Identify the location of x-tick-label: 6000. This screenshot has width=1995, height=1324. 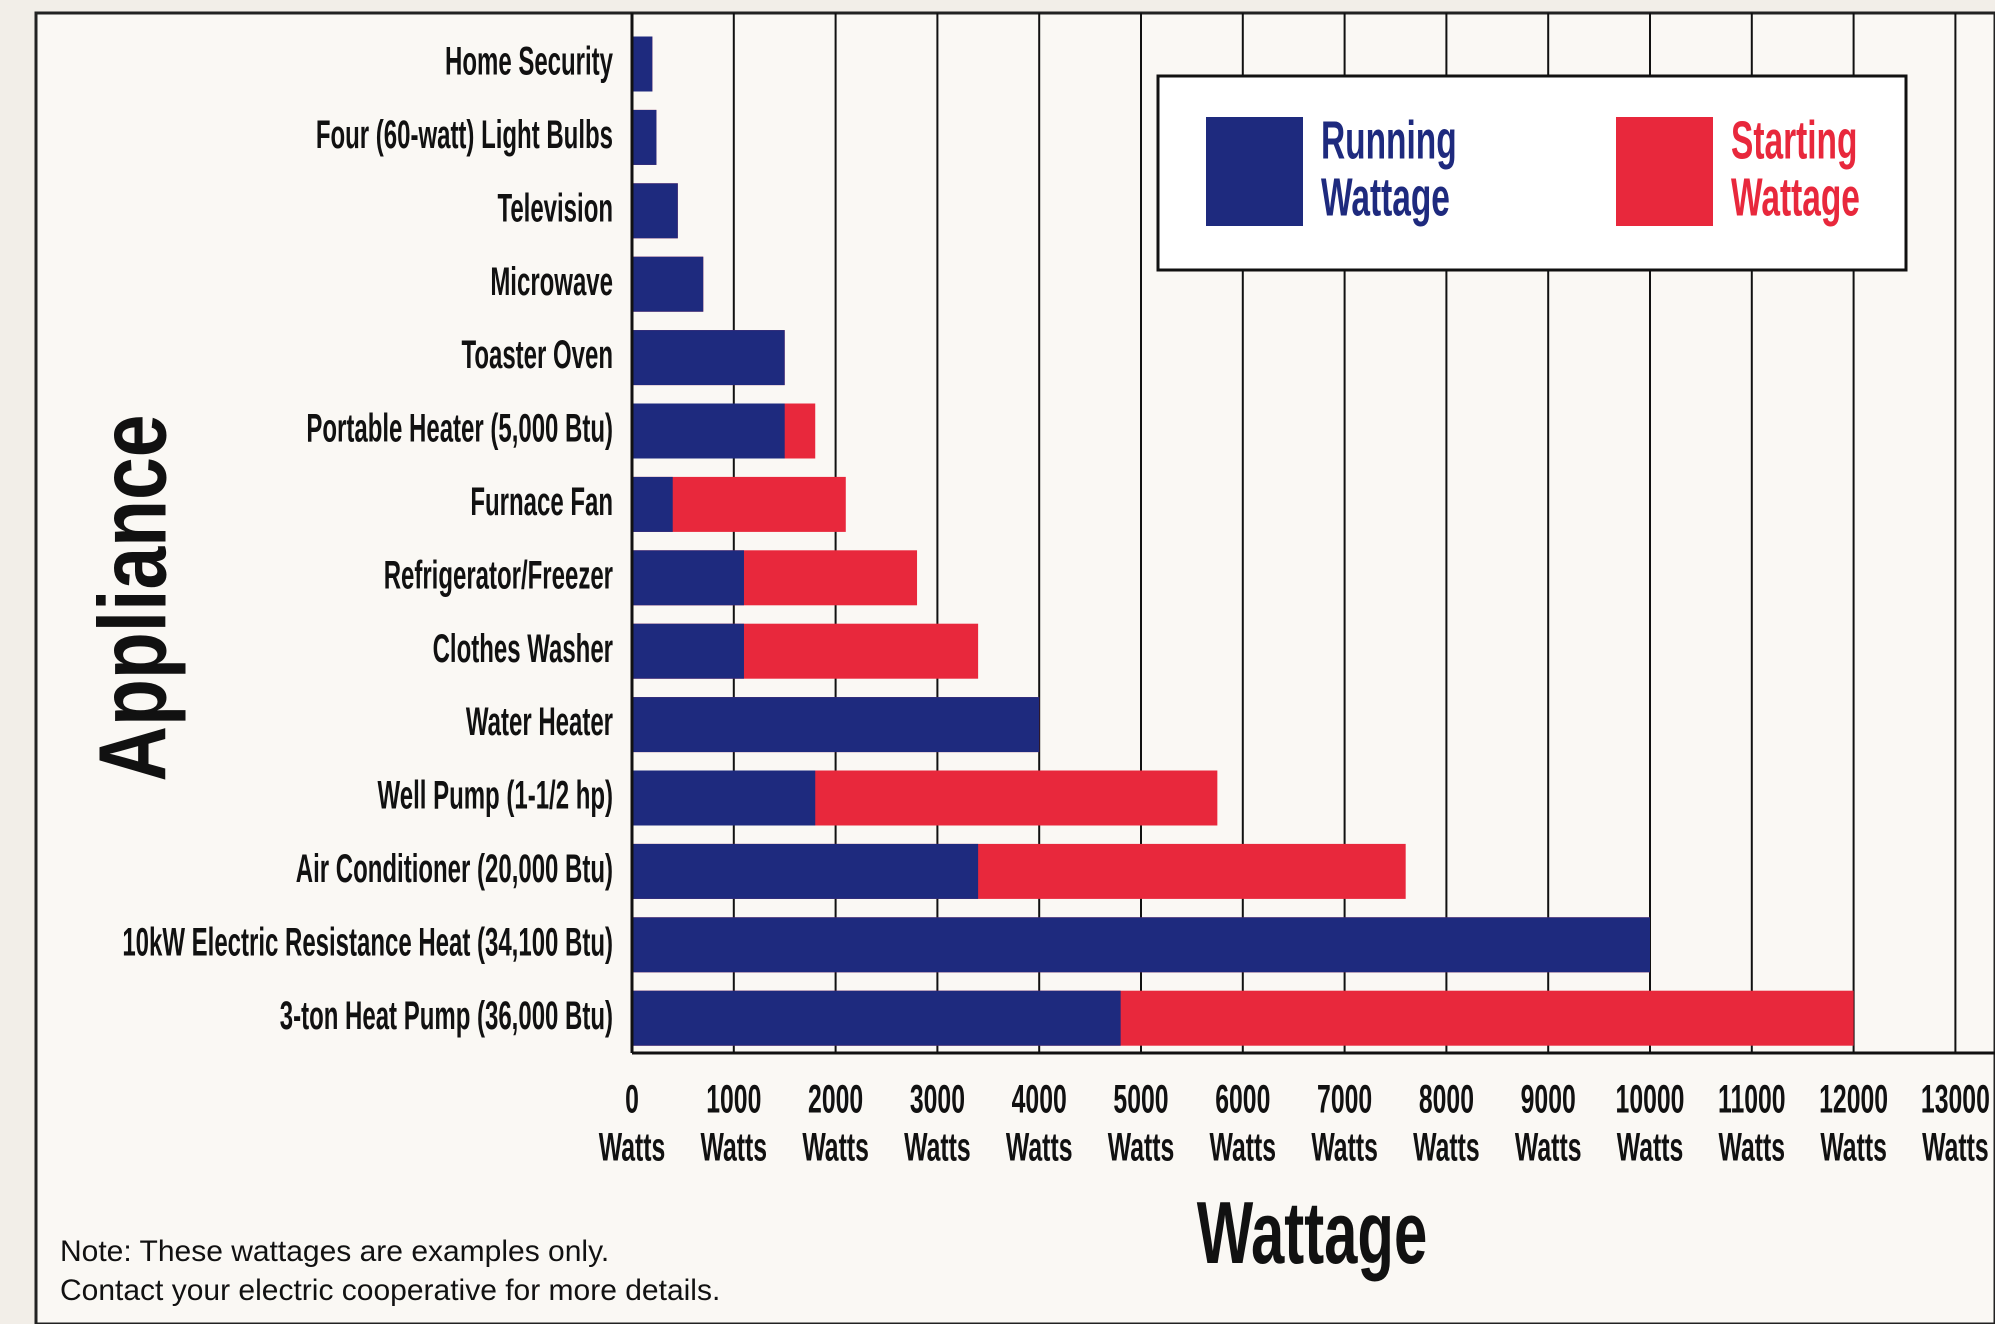
(1242, 1100).